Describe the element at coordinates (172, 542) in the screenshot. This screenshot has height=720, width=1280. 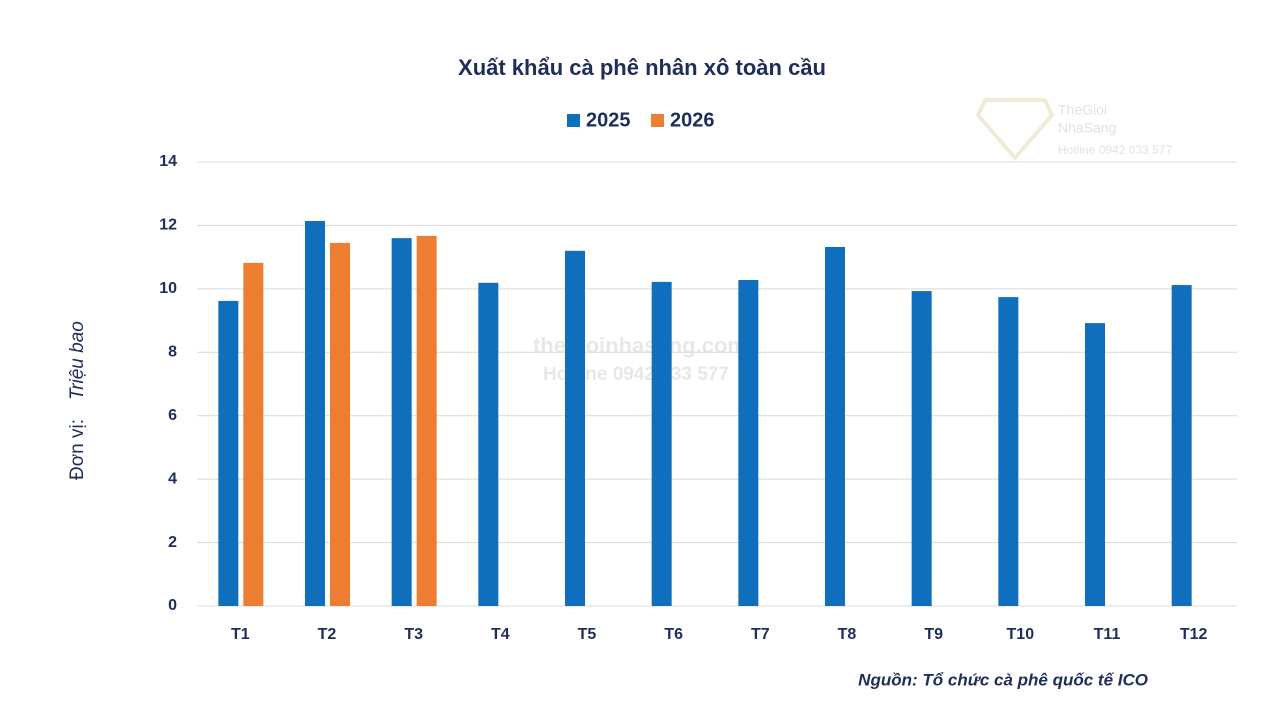
I see `y-tick-label: 2` at that location.